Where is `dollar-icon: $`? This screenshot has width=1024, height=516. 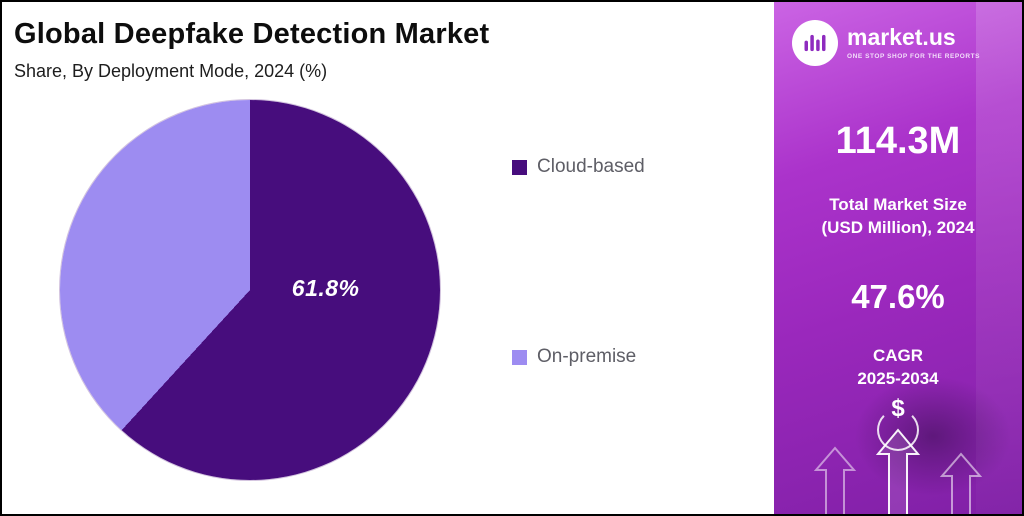 dollar-icon: $ is located at coordinates (898, 423).